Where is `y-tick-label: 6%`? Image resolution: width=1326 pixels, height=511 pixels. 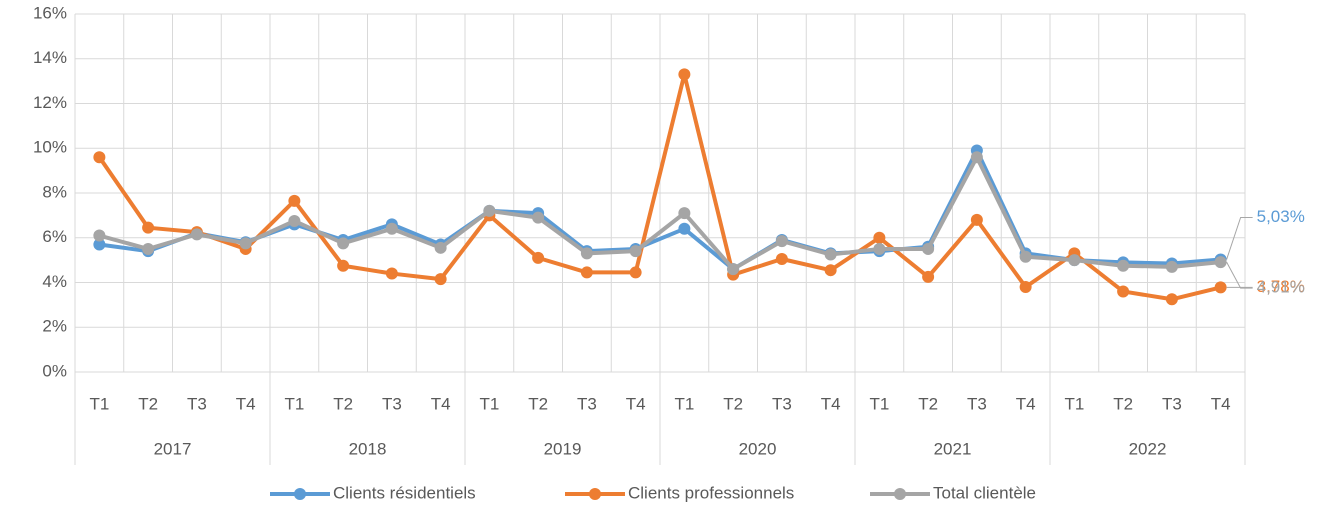 y-tick-label: 6% is located at coordinates (54, 236).